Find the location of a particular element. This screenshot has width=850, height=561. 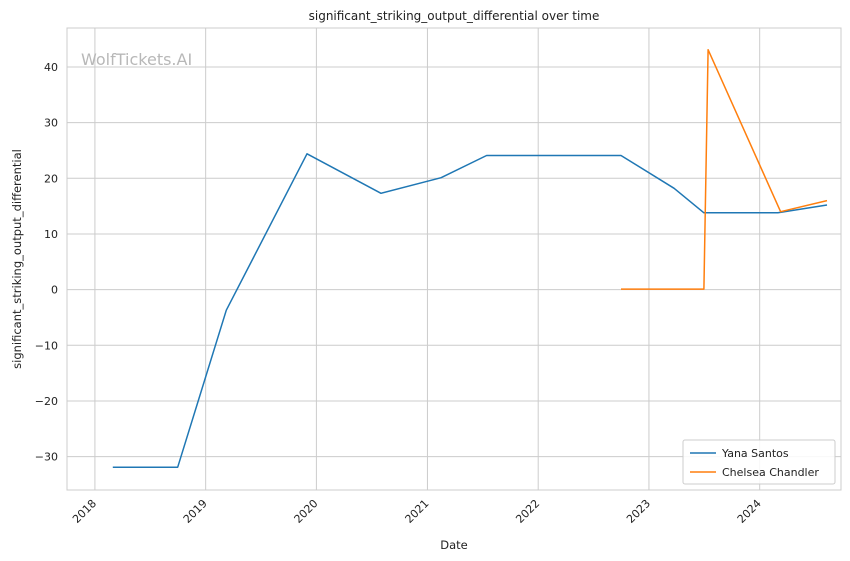

y-tick-label: −30 is located at coordinates (46, 457).